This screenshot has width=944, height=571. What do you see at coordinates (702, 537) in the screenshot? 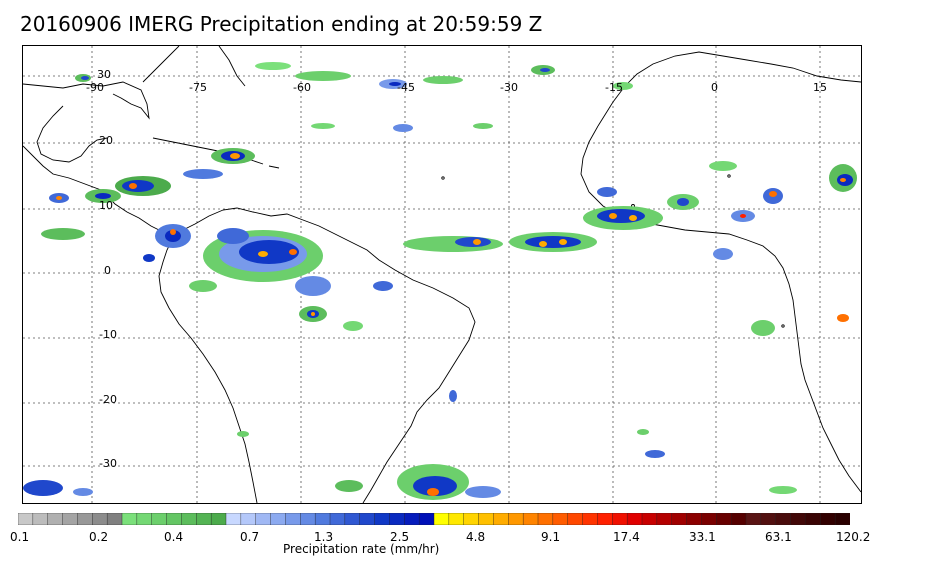
I see `colorbar-tick-label: 33.1` at bounding box center [702, 537].